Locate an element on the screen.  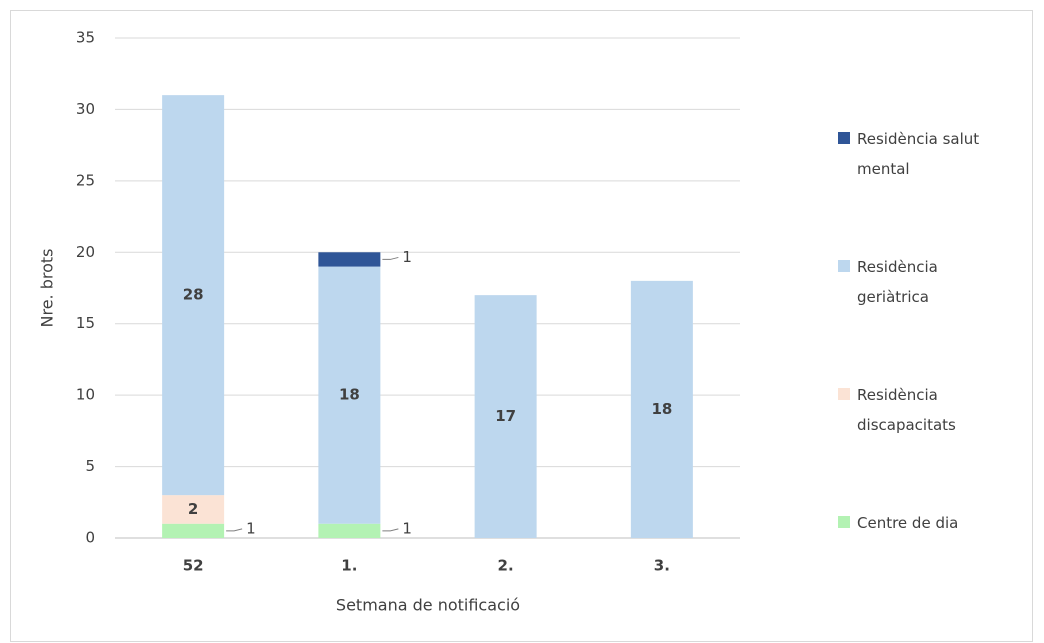
y-tick-label: 10 is located at coordinates (85, 395).